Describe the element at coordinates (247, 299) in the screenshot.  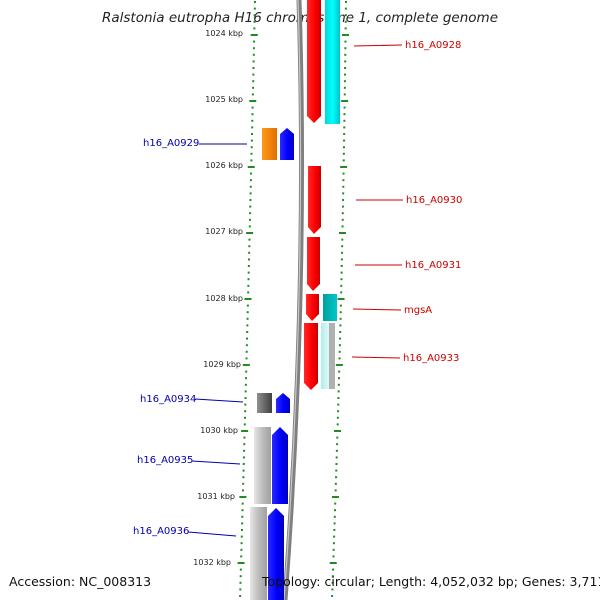
I see `scale-ticks-left` at that location.